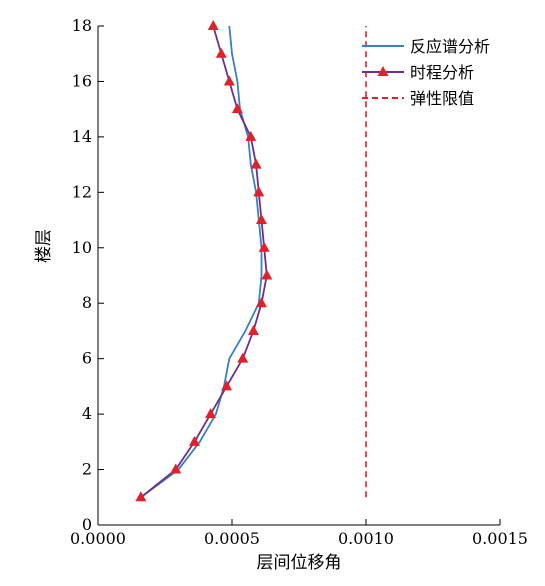 The image size is (545, 586). I want to click on y-tick-label: 4, so click(87, 413).